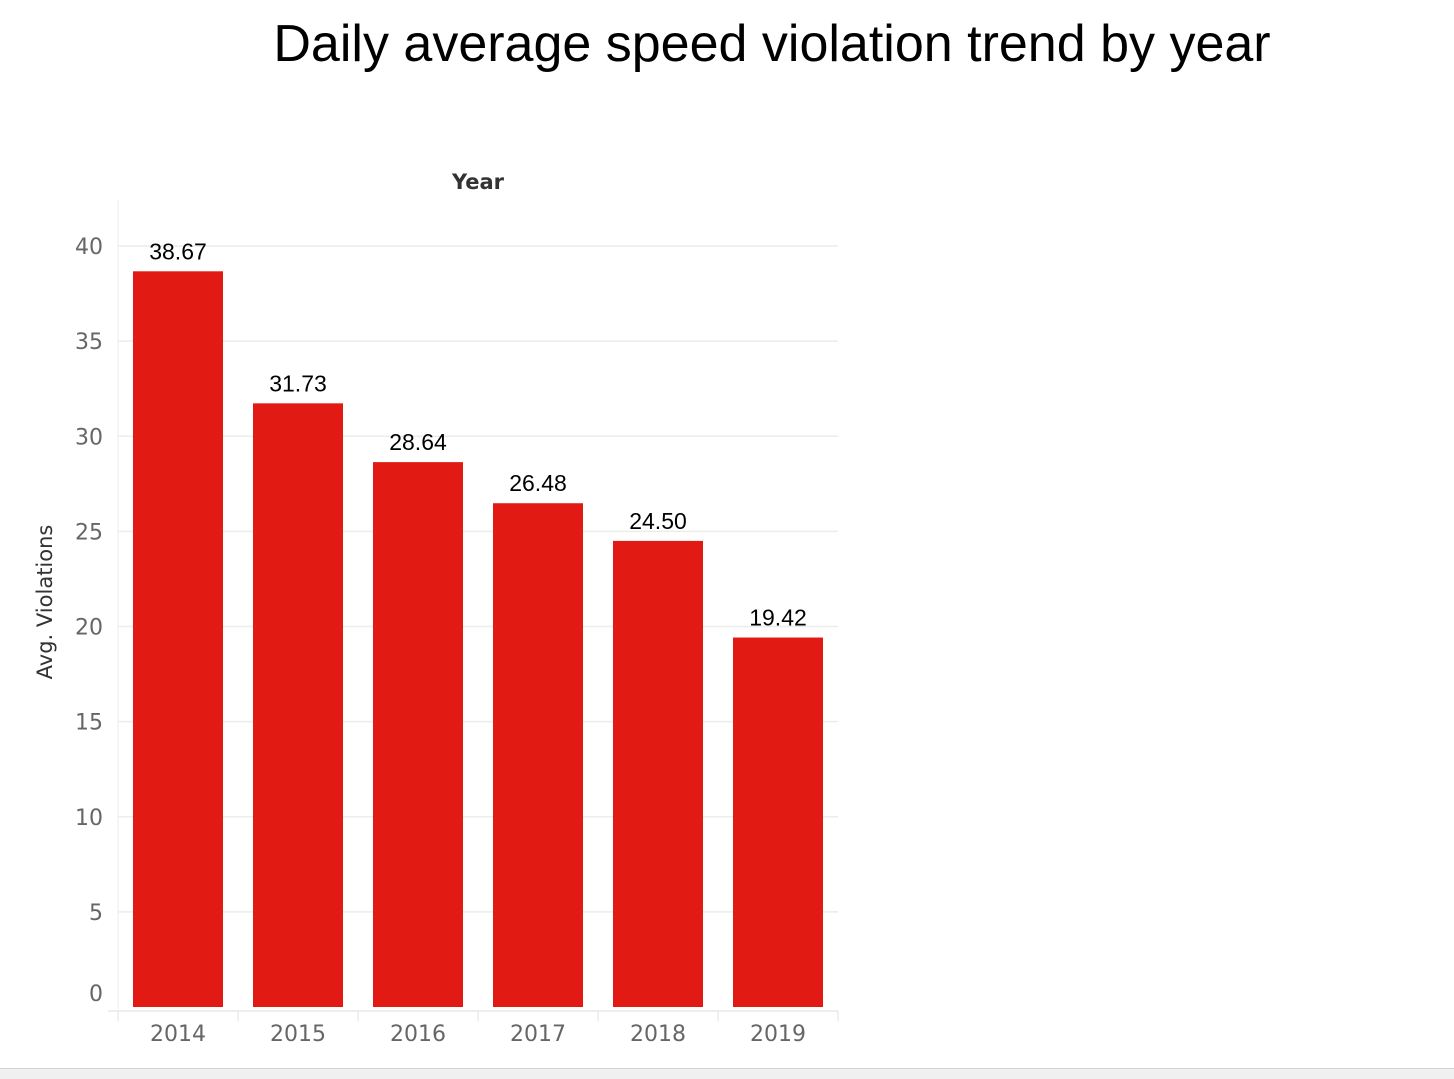  What do you see at coordinates (538, 755) in the screenshot?
I see `bar-2017` at bounding box center [538, 755].